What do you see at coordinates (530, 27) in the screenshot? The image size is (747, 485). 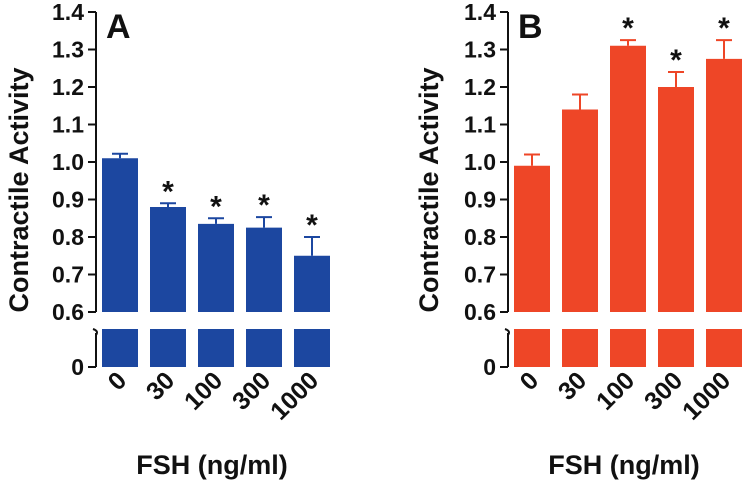 I see `panel-label: B` at bounding box center [530, 27].